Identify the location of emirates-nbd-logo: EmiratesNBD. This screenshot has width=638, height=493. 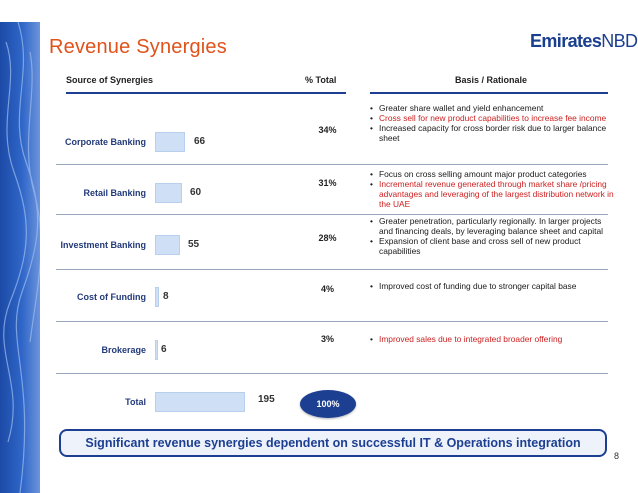
(584, 41).